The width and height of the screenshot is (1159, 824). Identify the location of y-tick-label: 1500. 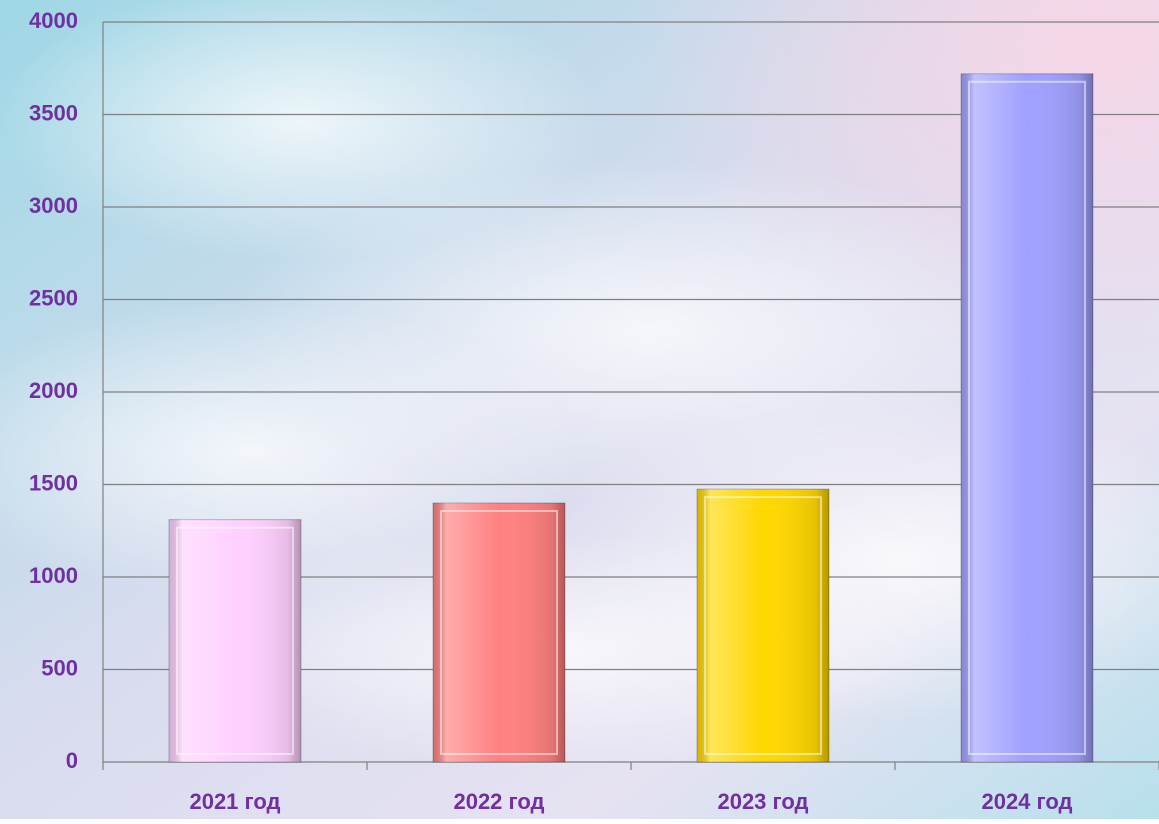
(53, 482).